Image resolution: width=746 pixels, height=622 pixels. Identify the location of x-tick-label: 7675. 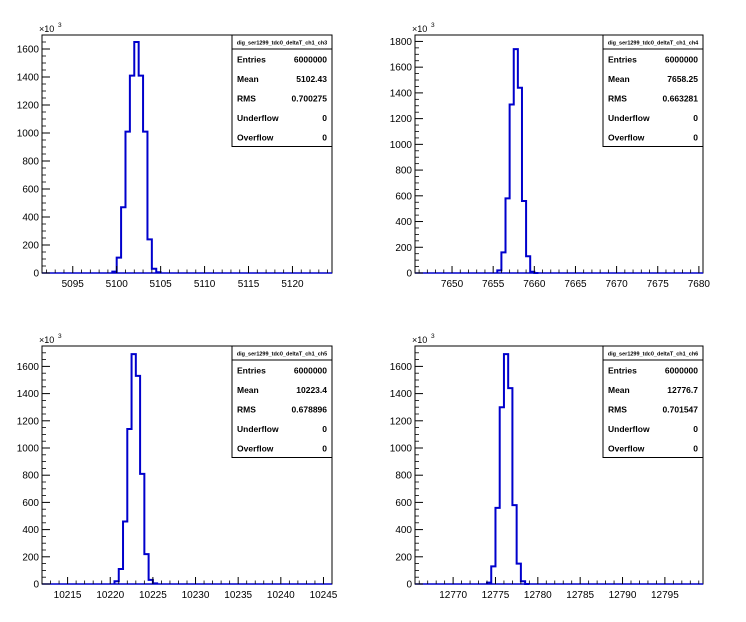
(658, 284).